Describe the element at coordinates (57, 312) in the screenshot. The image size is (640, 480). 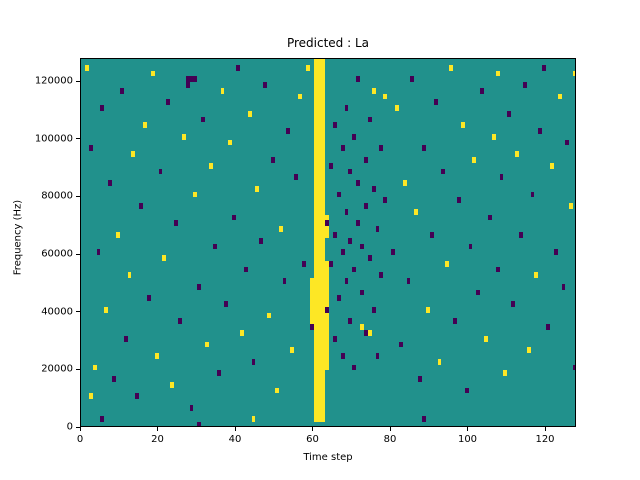
I see `y-tick-label: 40000` at that location.